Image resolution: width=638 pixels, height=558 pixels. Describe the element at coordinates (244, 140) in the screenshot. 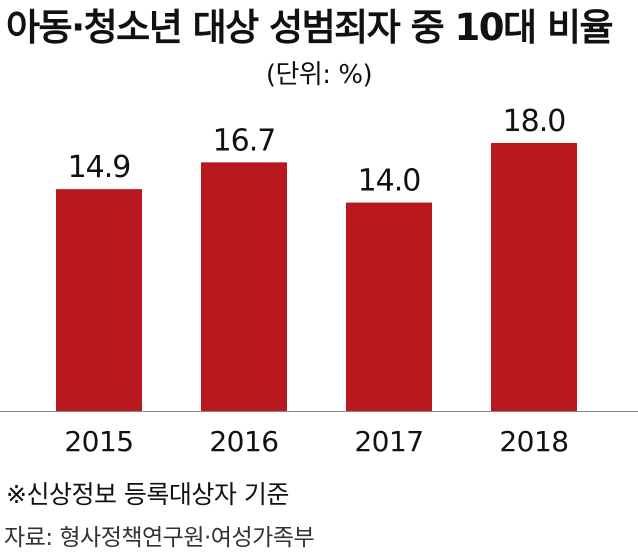

I see `value-label-2016: 16.7` at that location.